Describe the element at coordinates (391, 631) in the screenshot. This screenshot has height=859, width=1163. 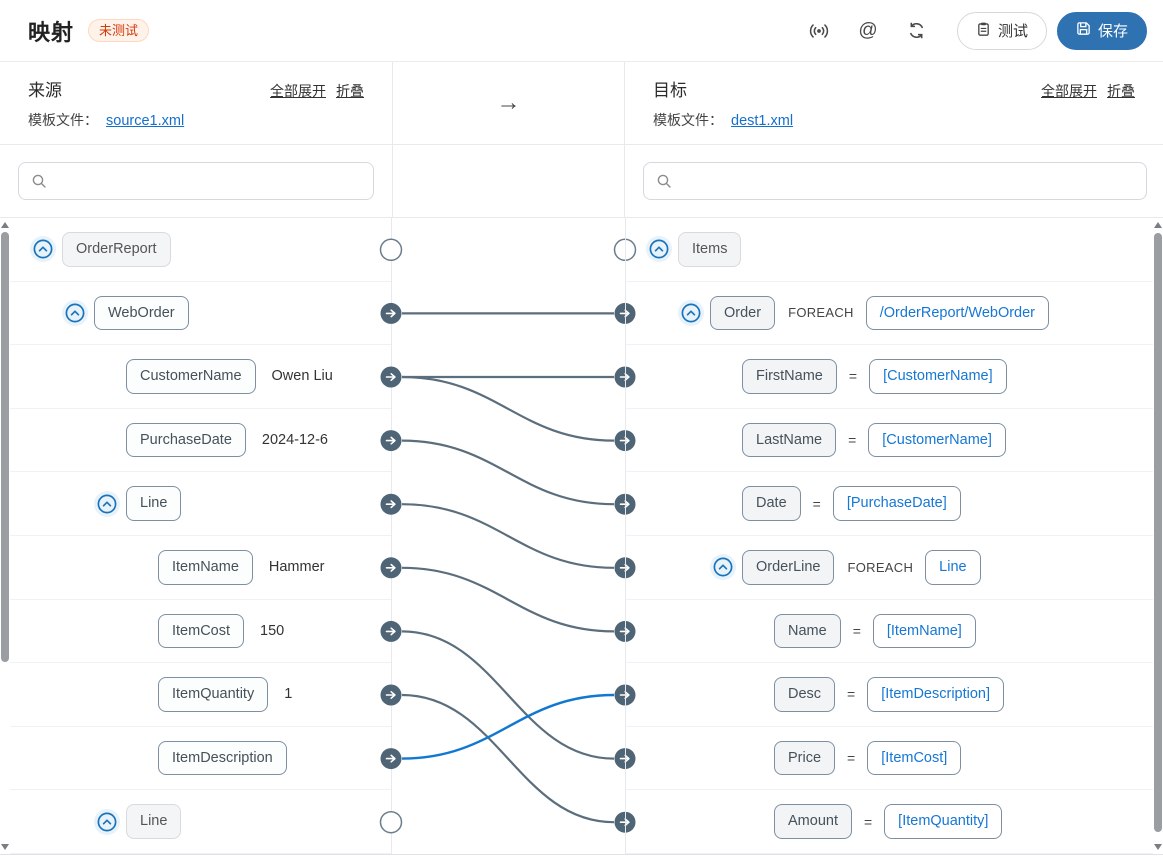
I see `source-port-ItemCost` at that location.